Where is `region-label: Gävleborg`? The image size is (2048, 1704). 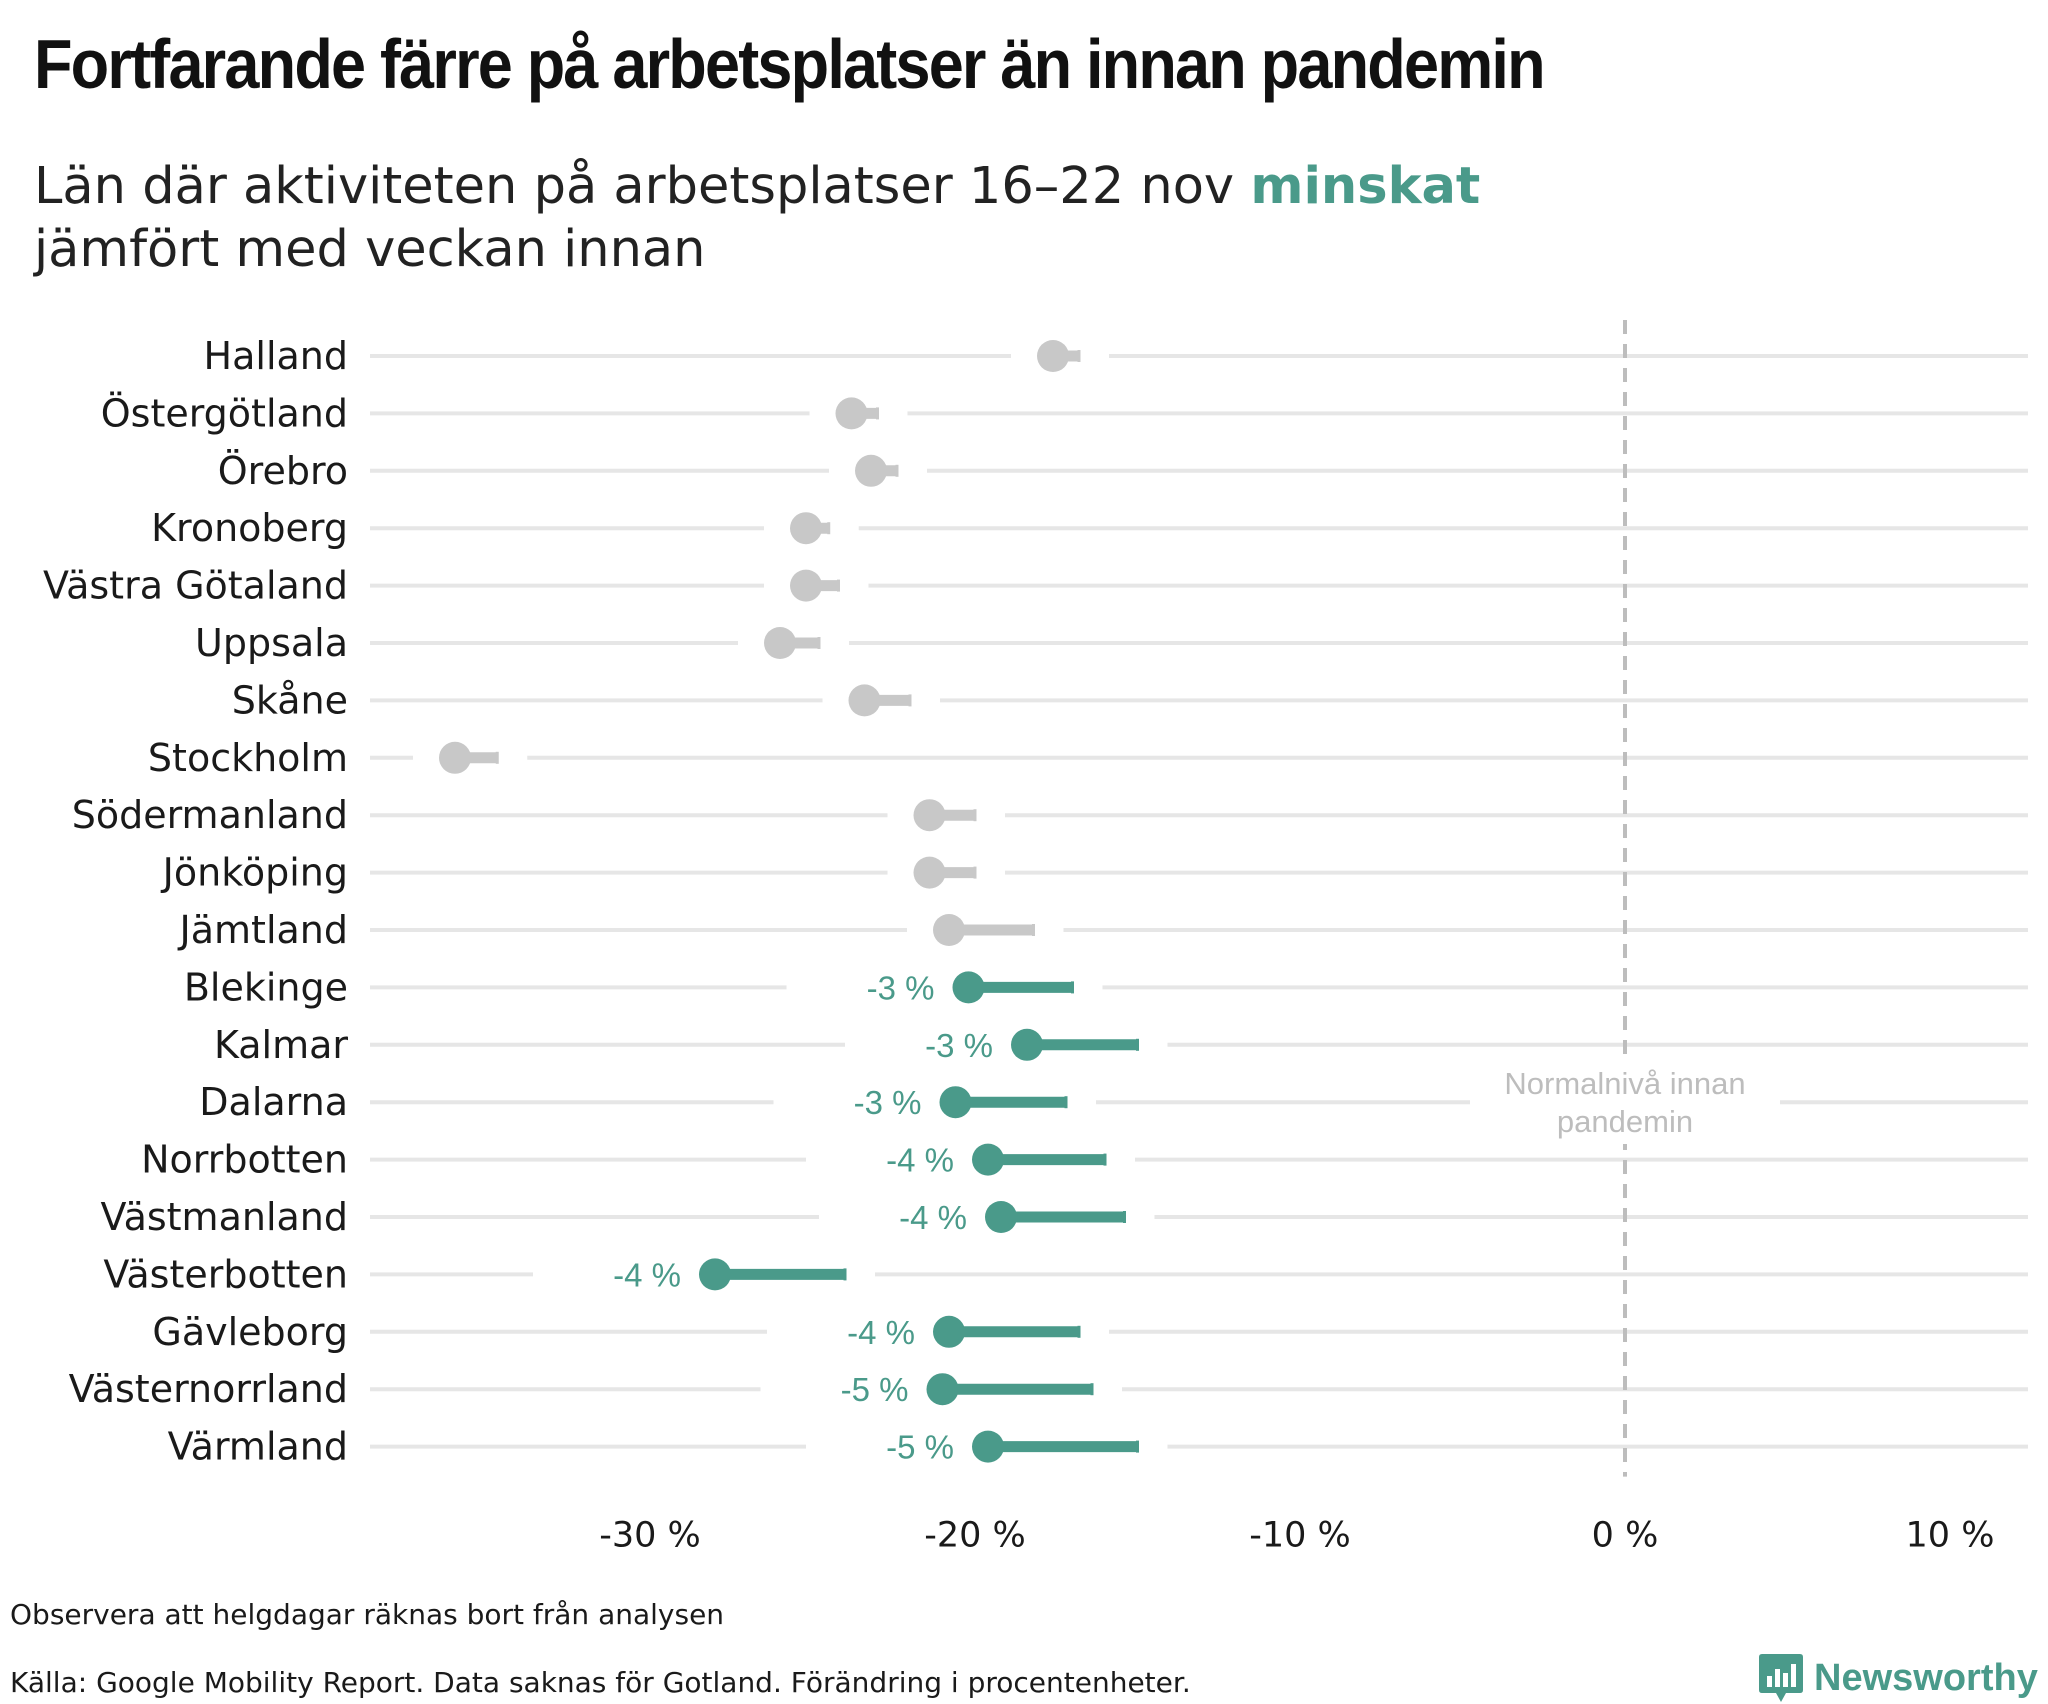 region-label: Gävleborg is located at coordinates (250, 1332).